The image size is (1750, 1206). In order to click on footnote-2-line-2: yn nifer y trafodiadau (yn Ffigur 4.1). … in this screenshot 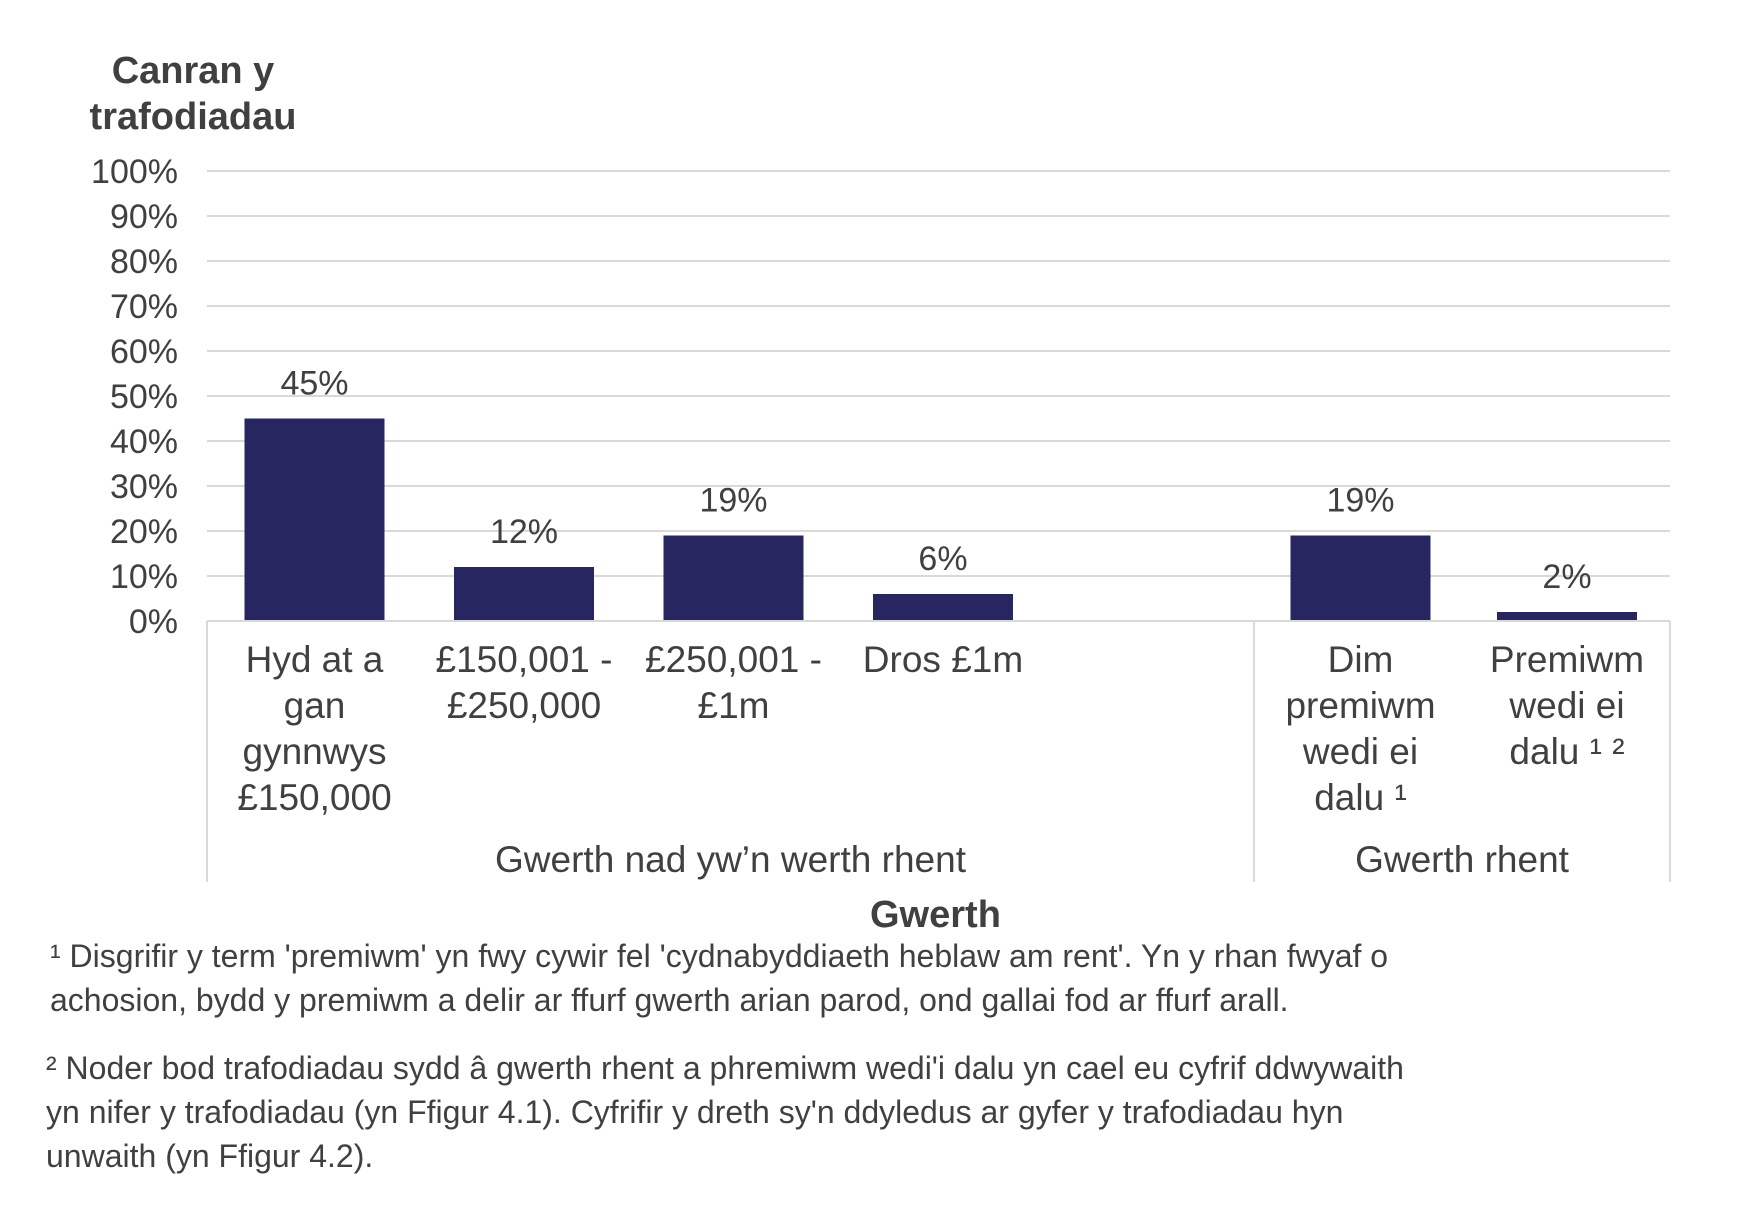, I will do `click(695, 1112)`.